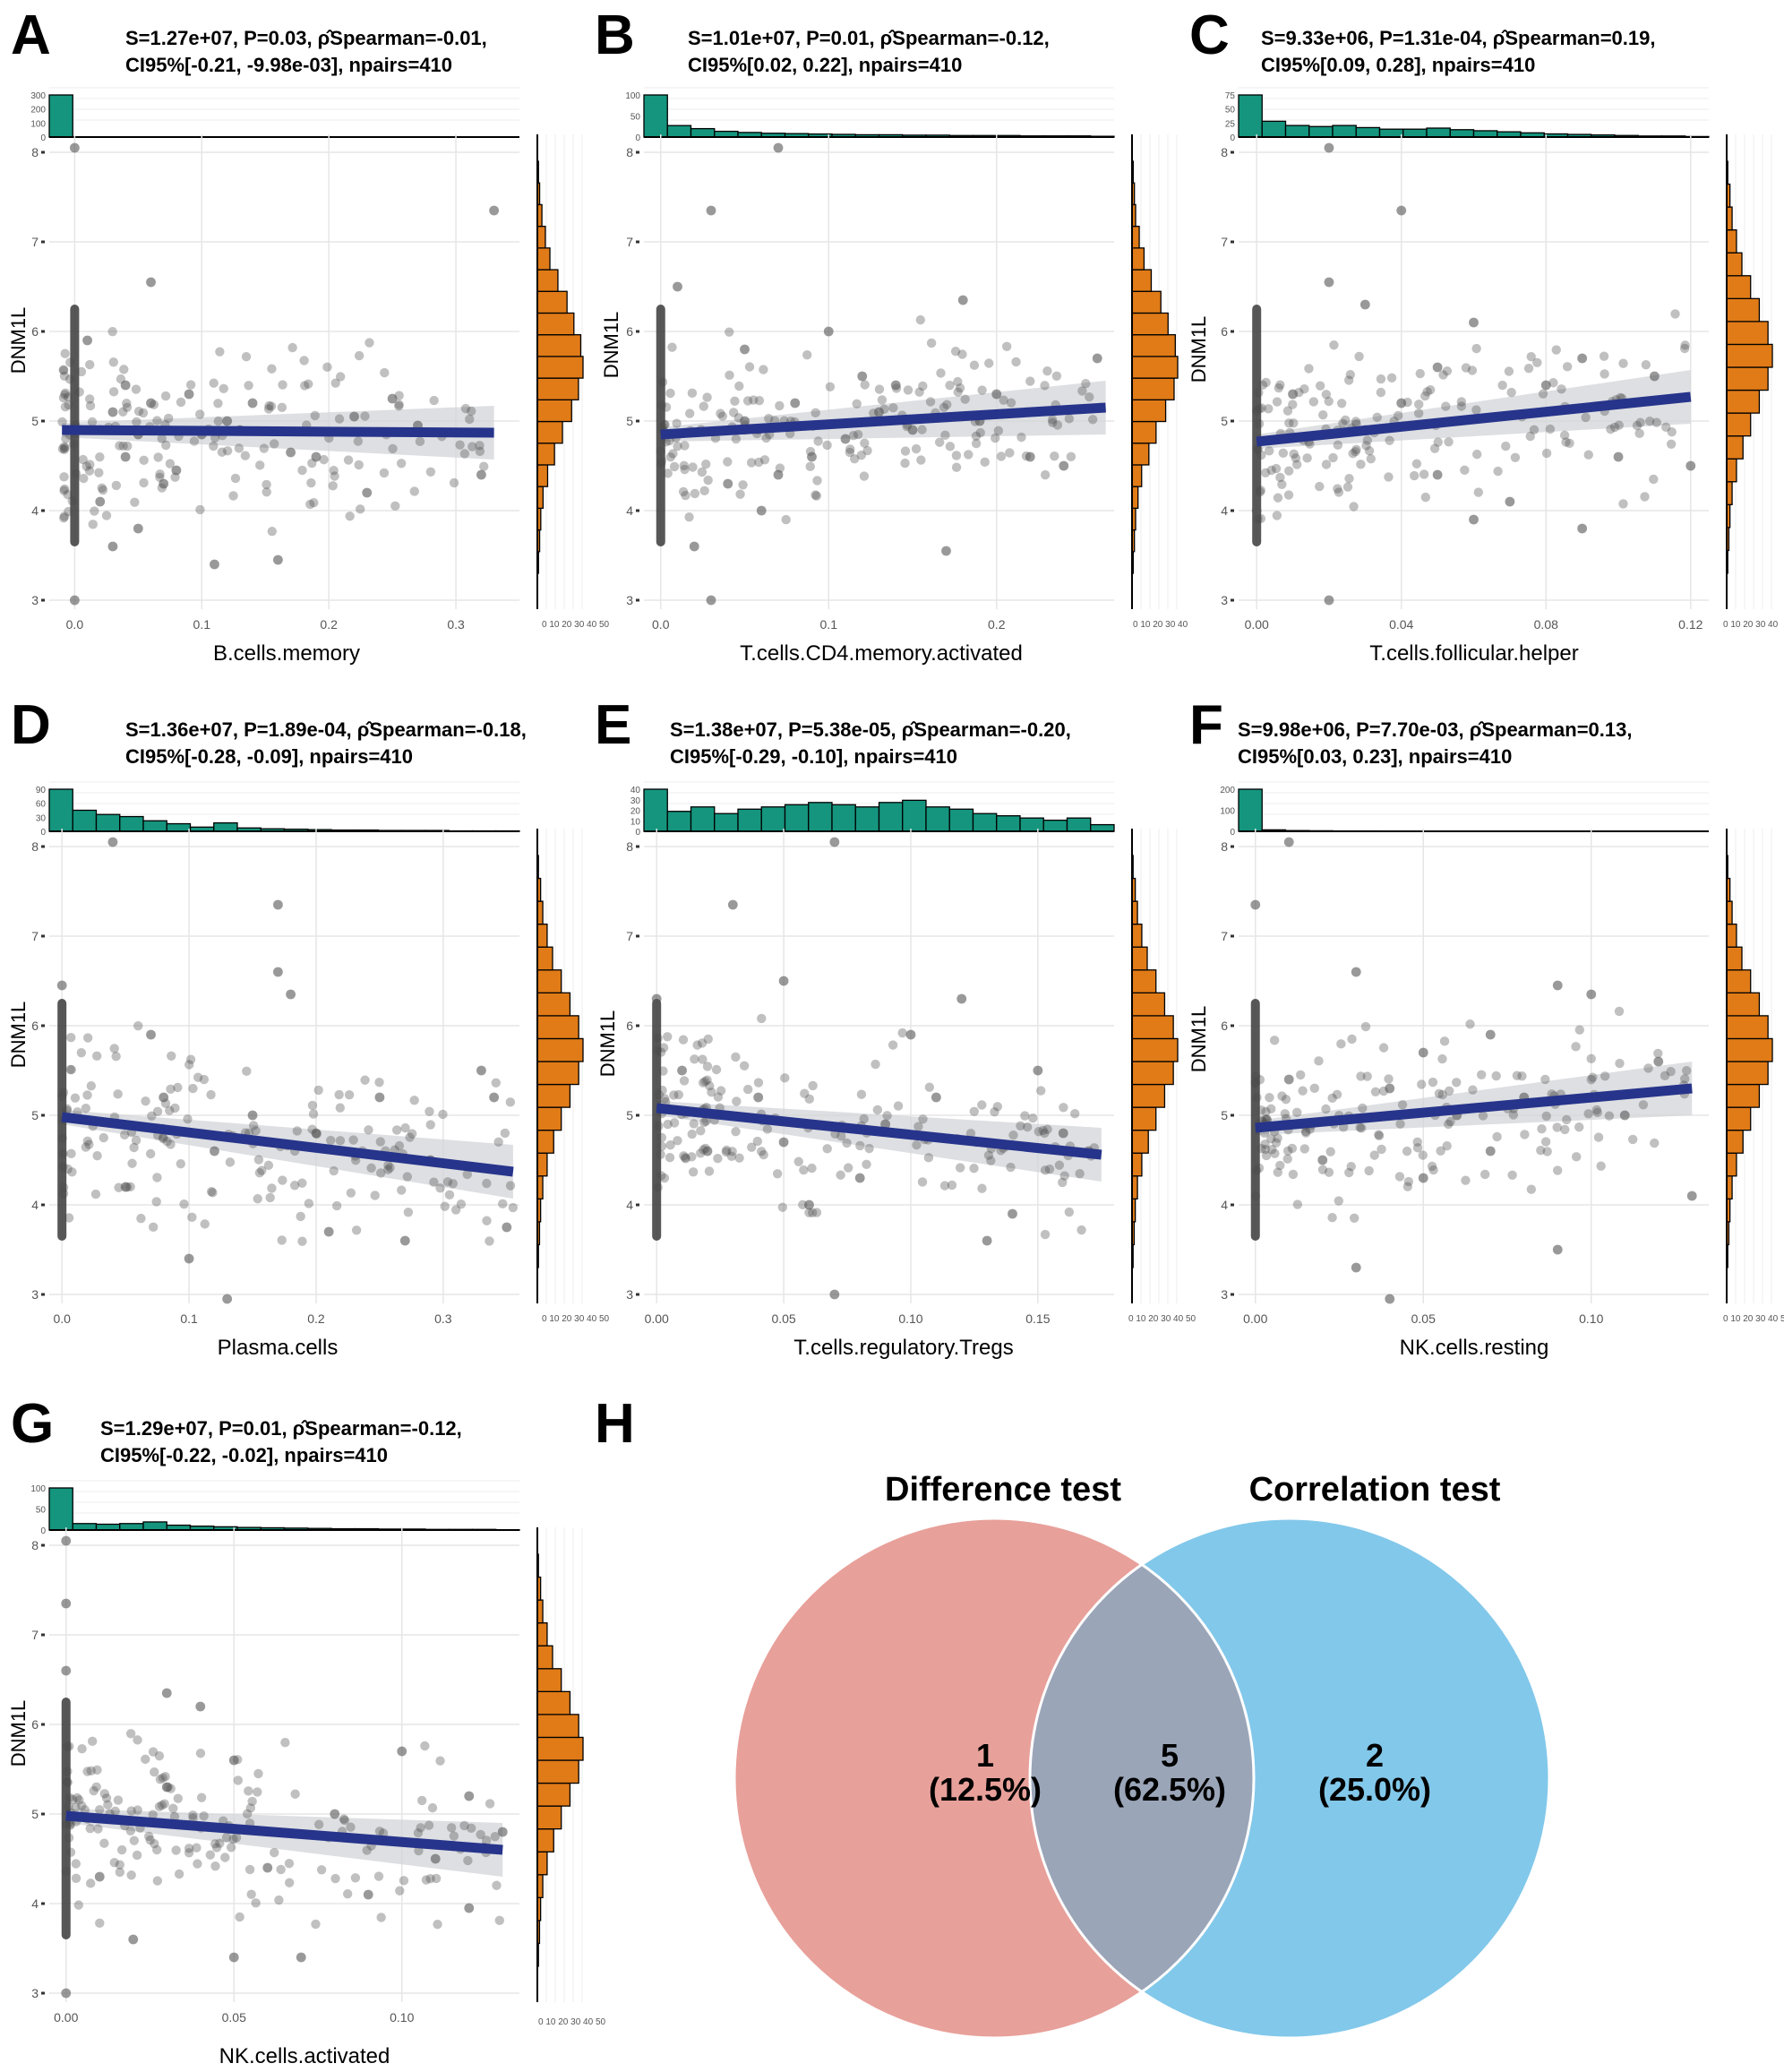 This screenshot has height=2072, width=1784. I want to click on right-hist-ticks: 0 10 20 30 40 50, so click(1162, 1319).